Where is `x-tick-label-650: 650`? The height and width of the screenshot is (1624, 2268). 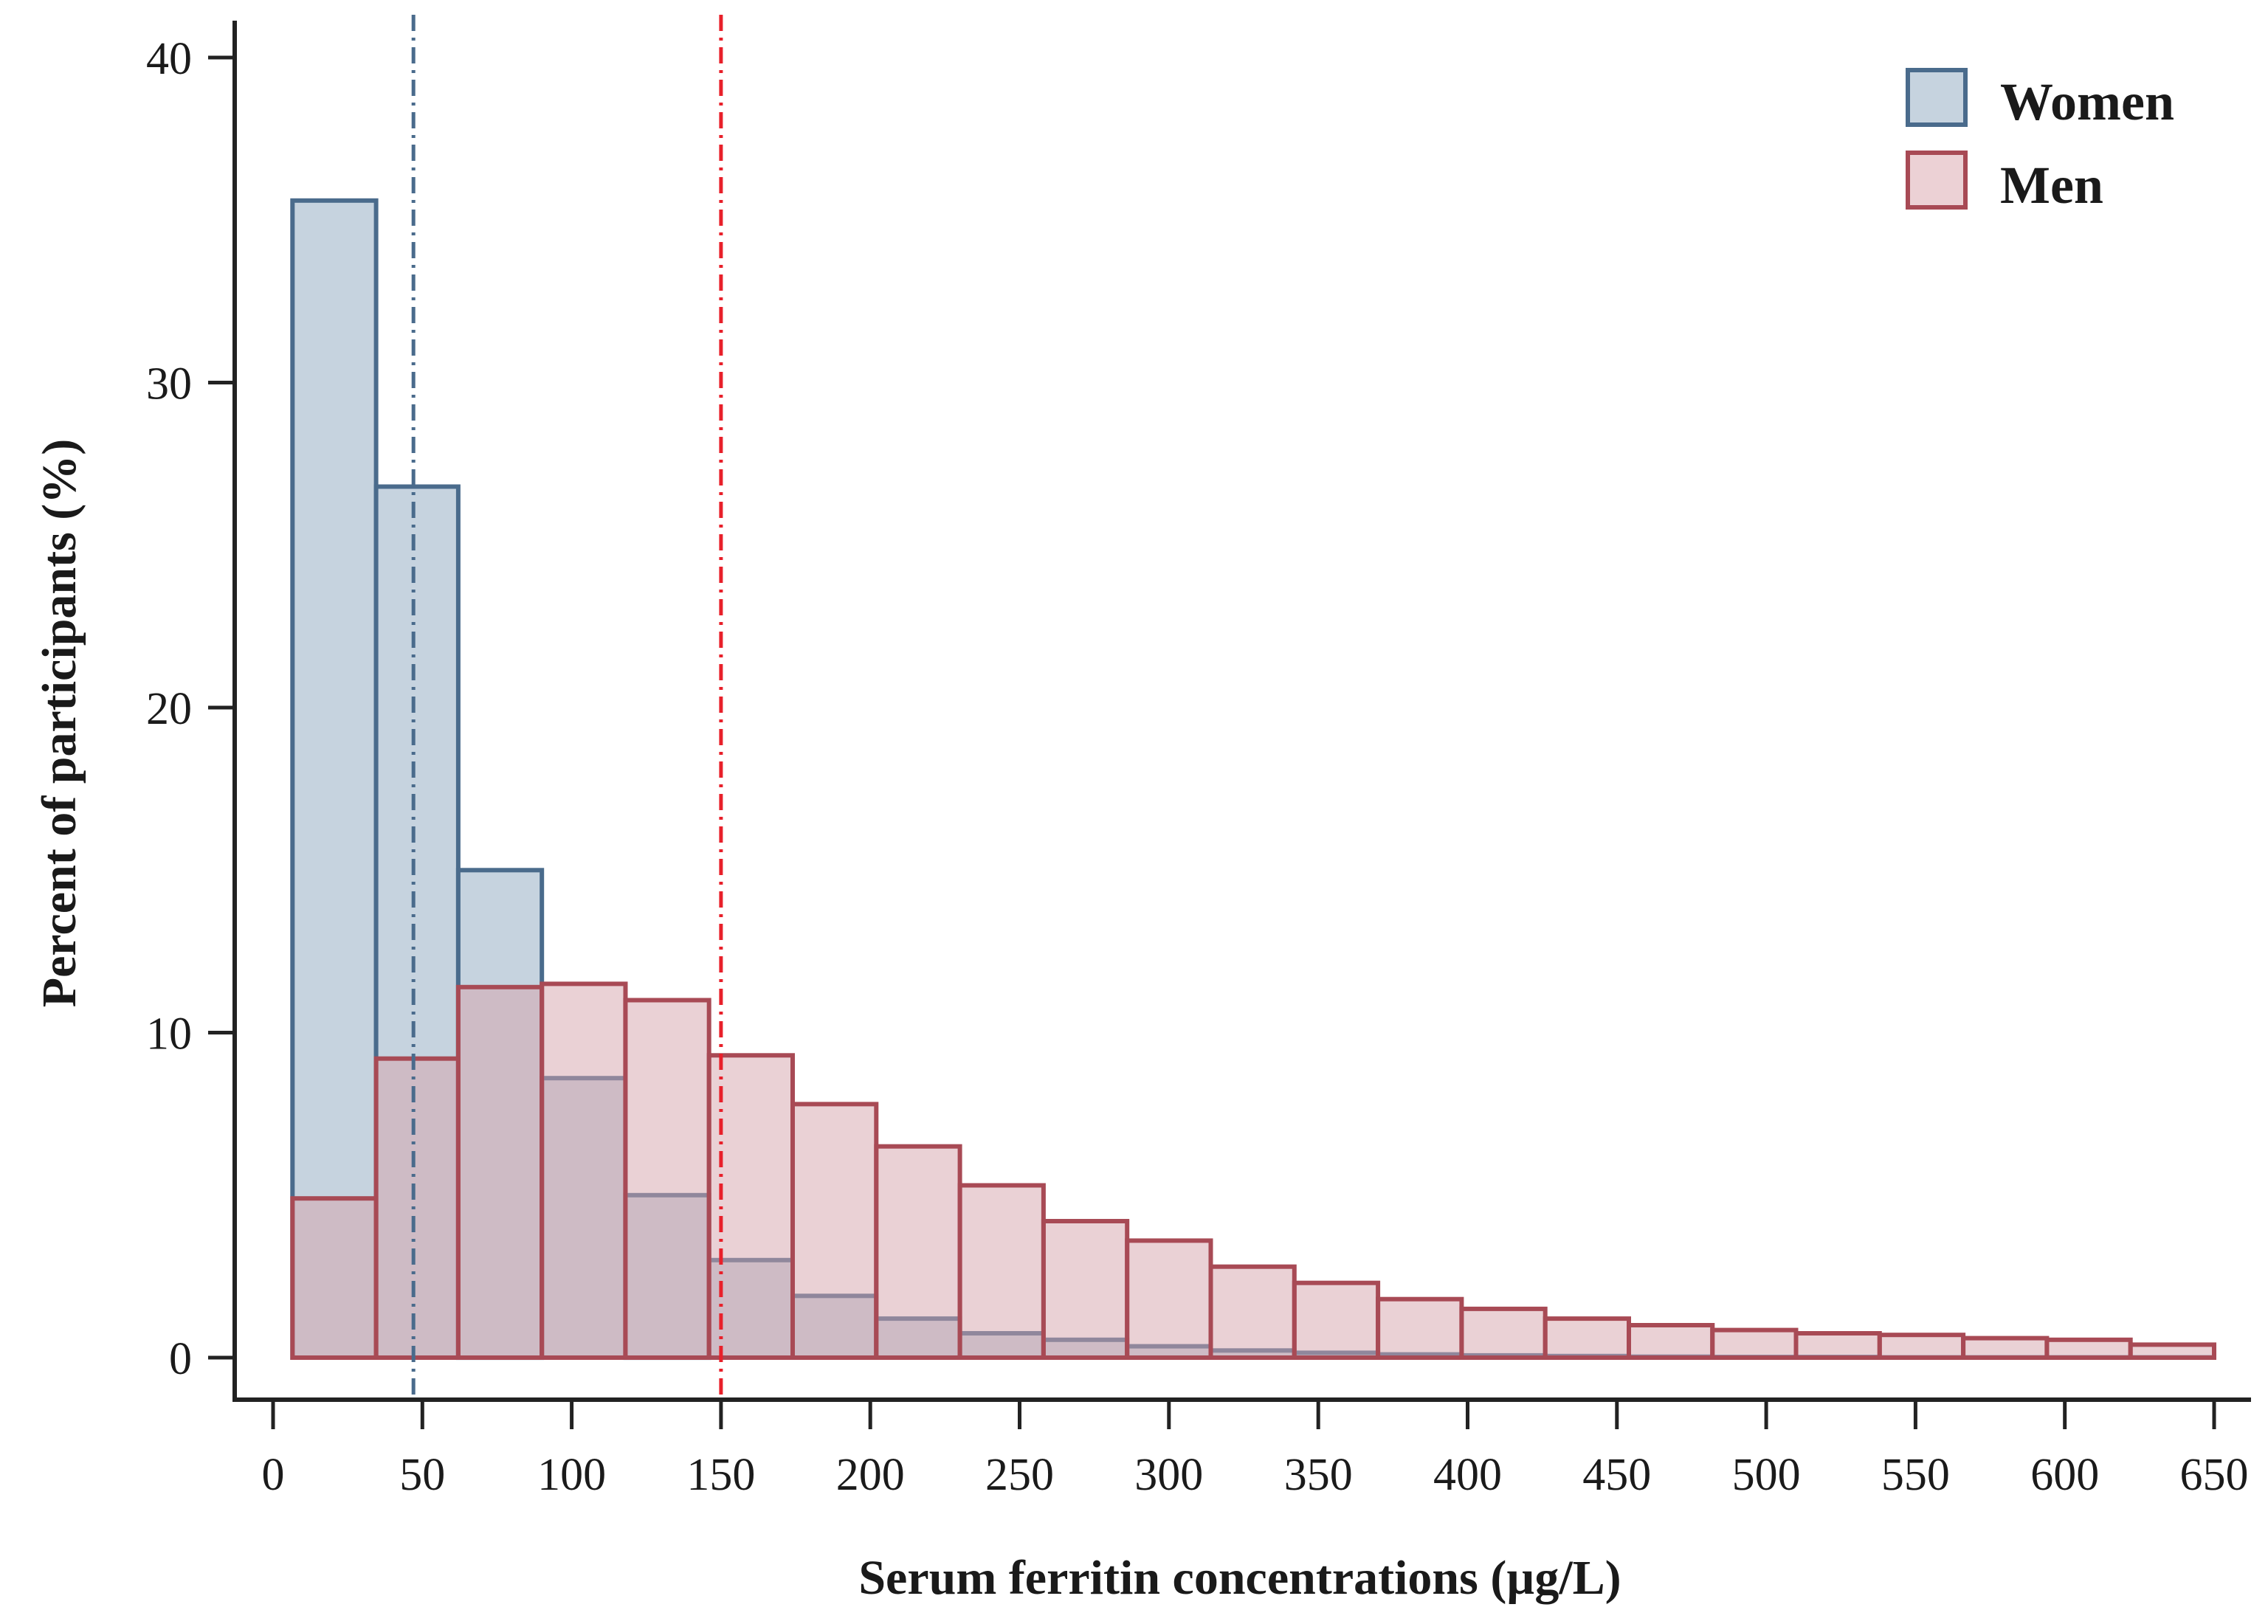 x-tick-label-650: 650 is located at coordinates (2214, 1475).